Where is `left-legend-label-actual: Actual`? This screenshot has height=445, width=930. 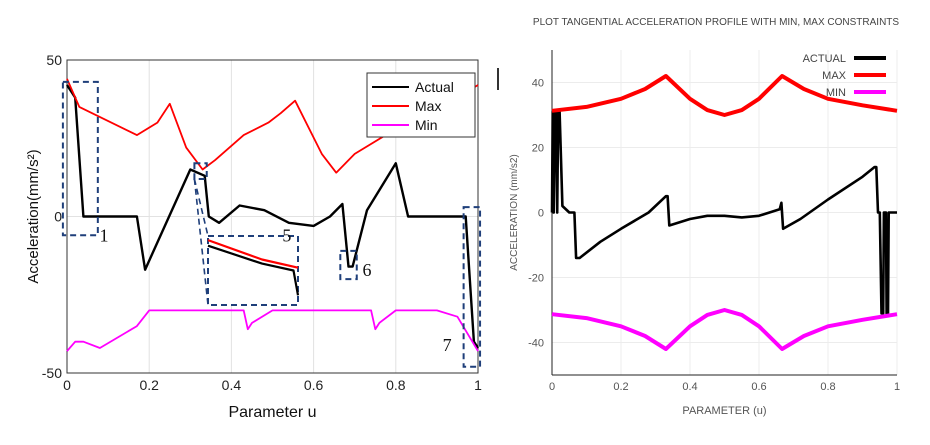 left-legend-label-actual: Actual is located at coordinates (434, 87).